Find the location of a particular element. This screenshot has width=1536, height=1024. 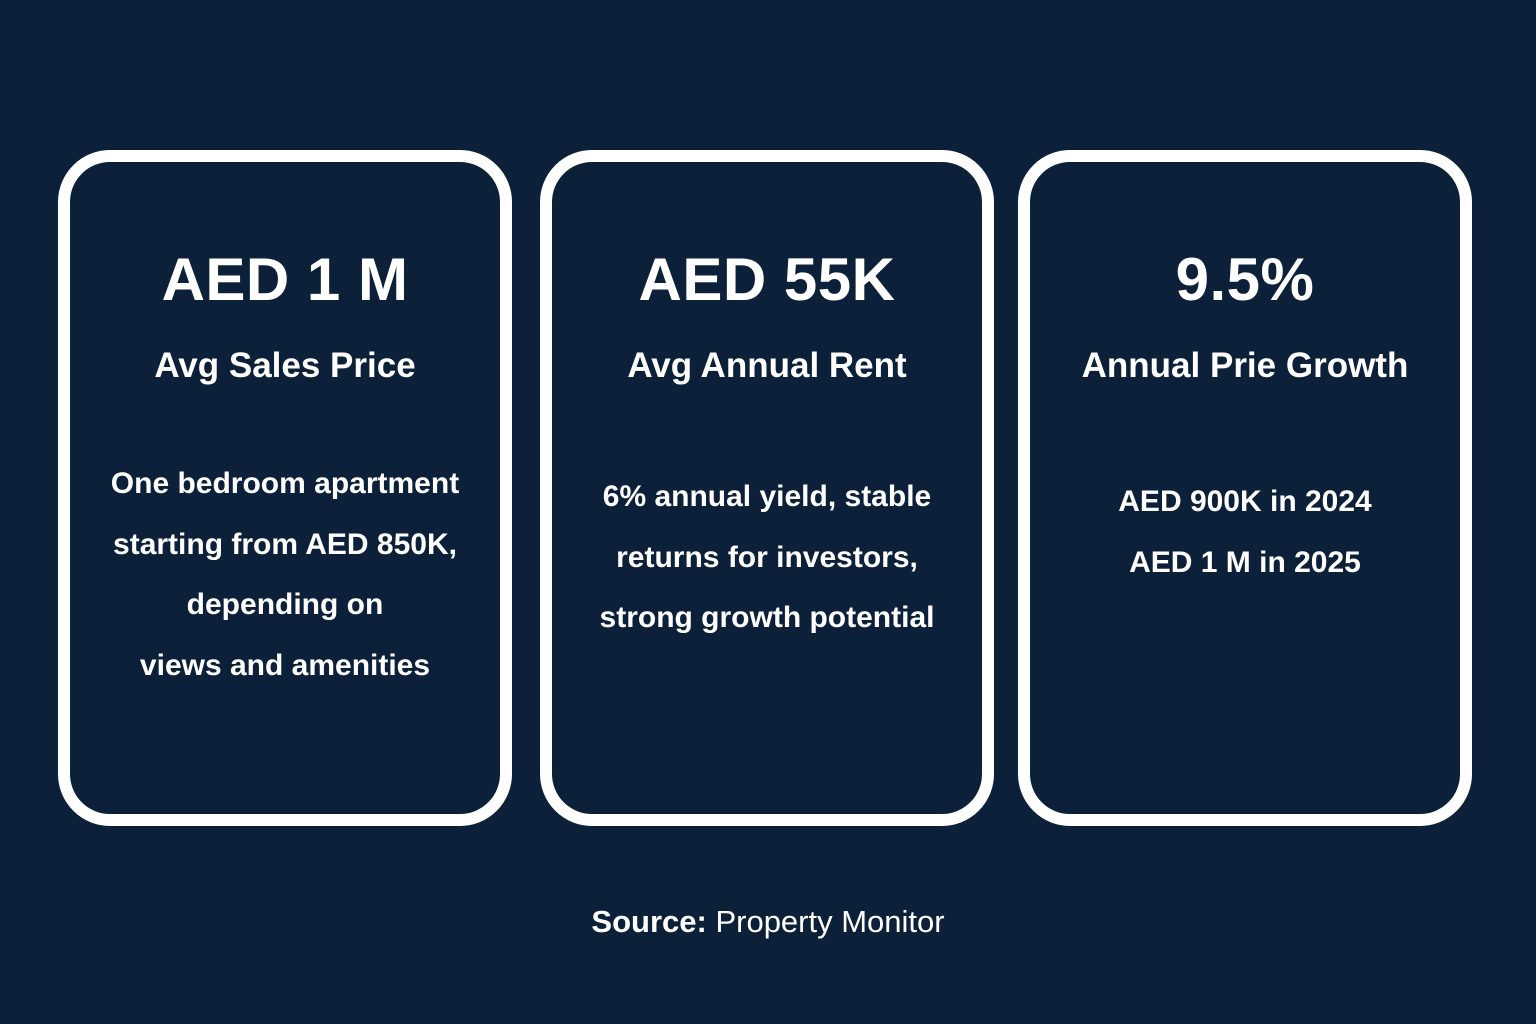

card-metric-label: Annual Prie Growth is located at coordinates (1245, 365).